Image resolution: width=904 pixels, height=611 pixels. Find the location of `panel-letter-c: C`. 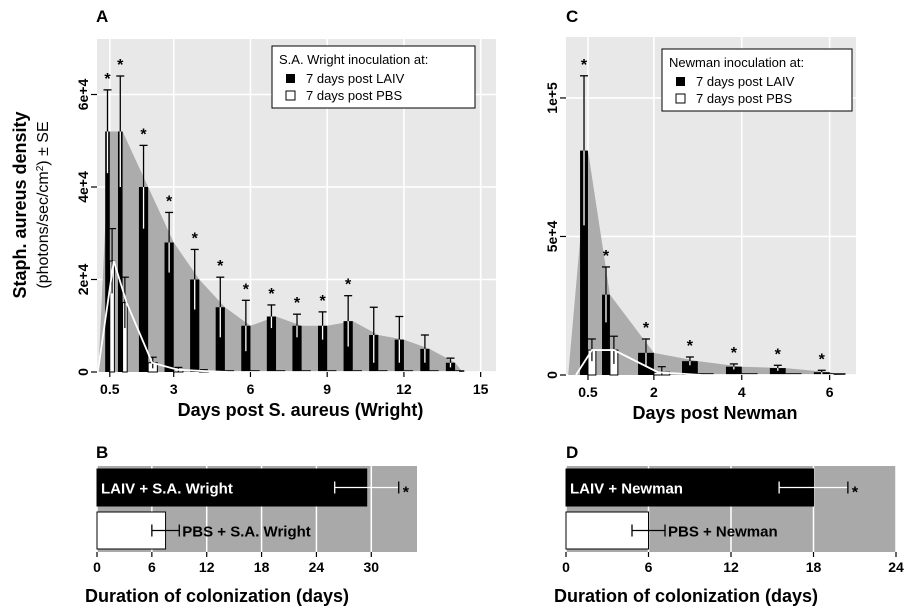

panel-letter-c: C is located at coordinates (572, 16).